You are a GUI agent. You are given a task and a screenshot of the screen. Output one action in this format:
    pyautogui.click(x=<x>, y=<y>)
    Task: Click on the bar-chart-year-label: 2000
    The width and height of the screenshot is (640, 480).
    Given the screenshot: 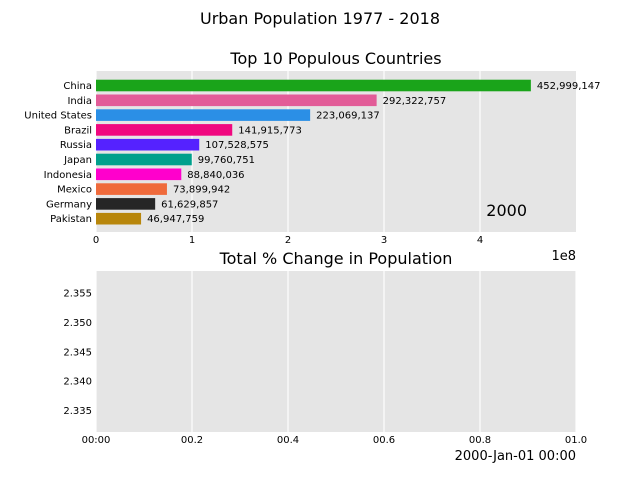 What is the action you would take?
    pyautogui.click(x=506, y=210)
    